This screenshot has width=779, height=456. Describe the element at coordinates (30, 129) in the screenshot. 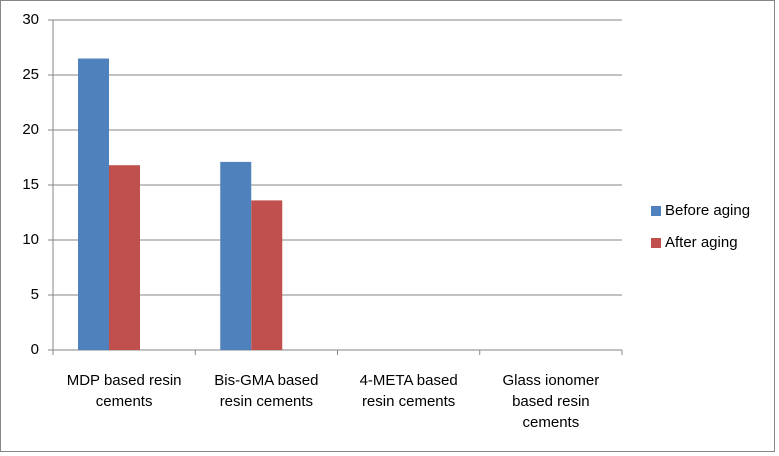

I see `y-tick-label: 20` at that location.